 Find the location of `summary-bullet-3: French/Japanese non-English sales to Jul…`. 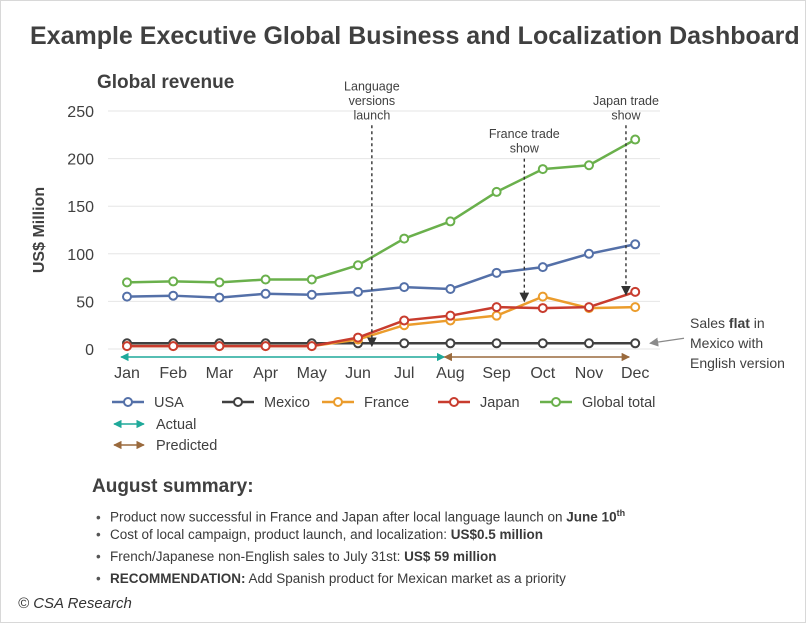

summary-bullet-3: French/Japanese non-English sales to Jul… is located at coordinates (360, 557).